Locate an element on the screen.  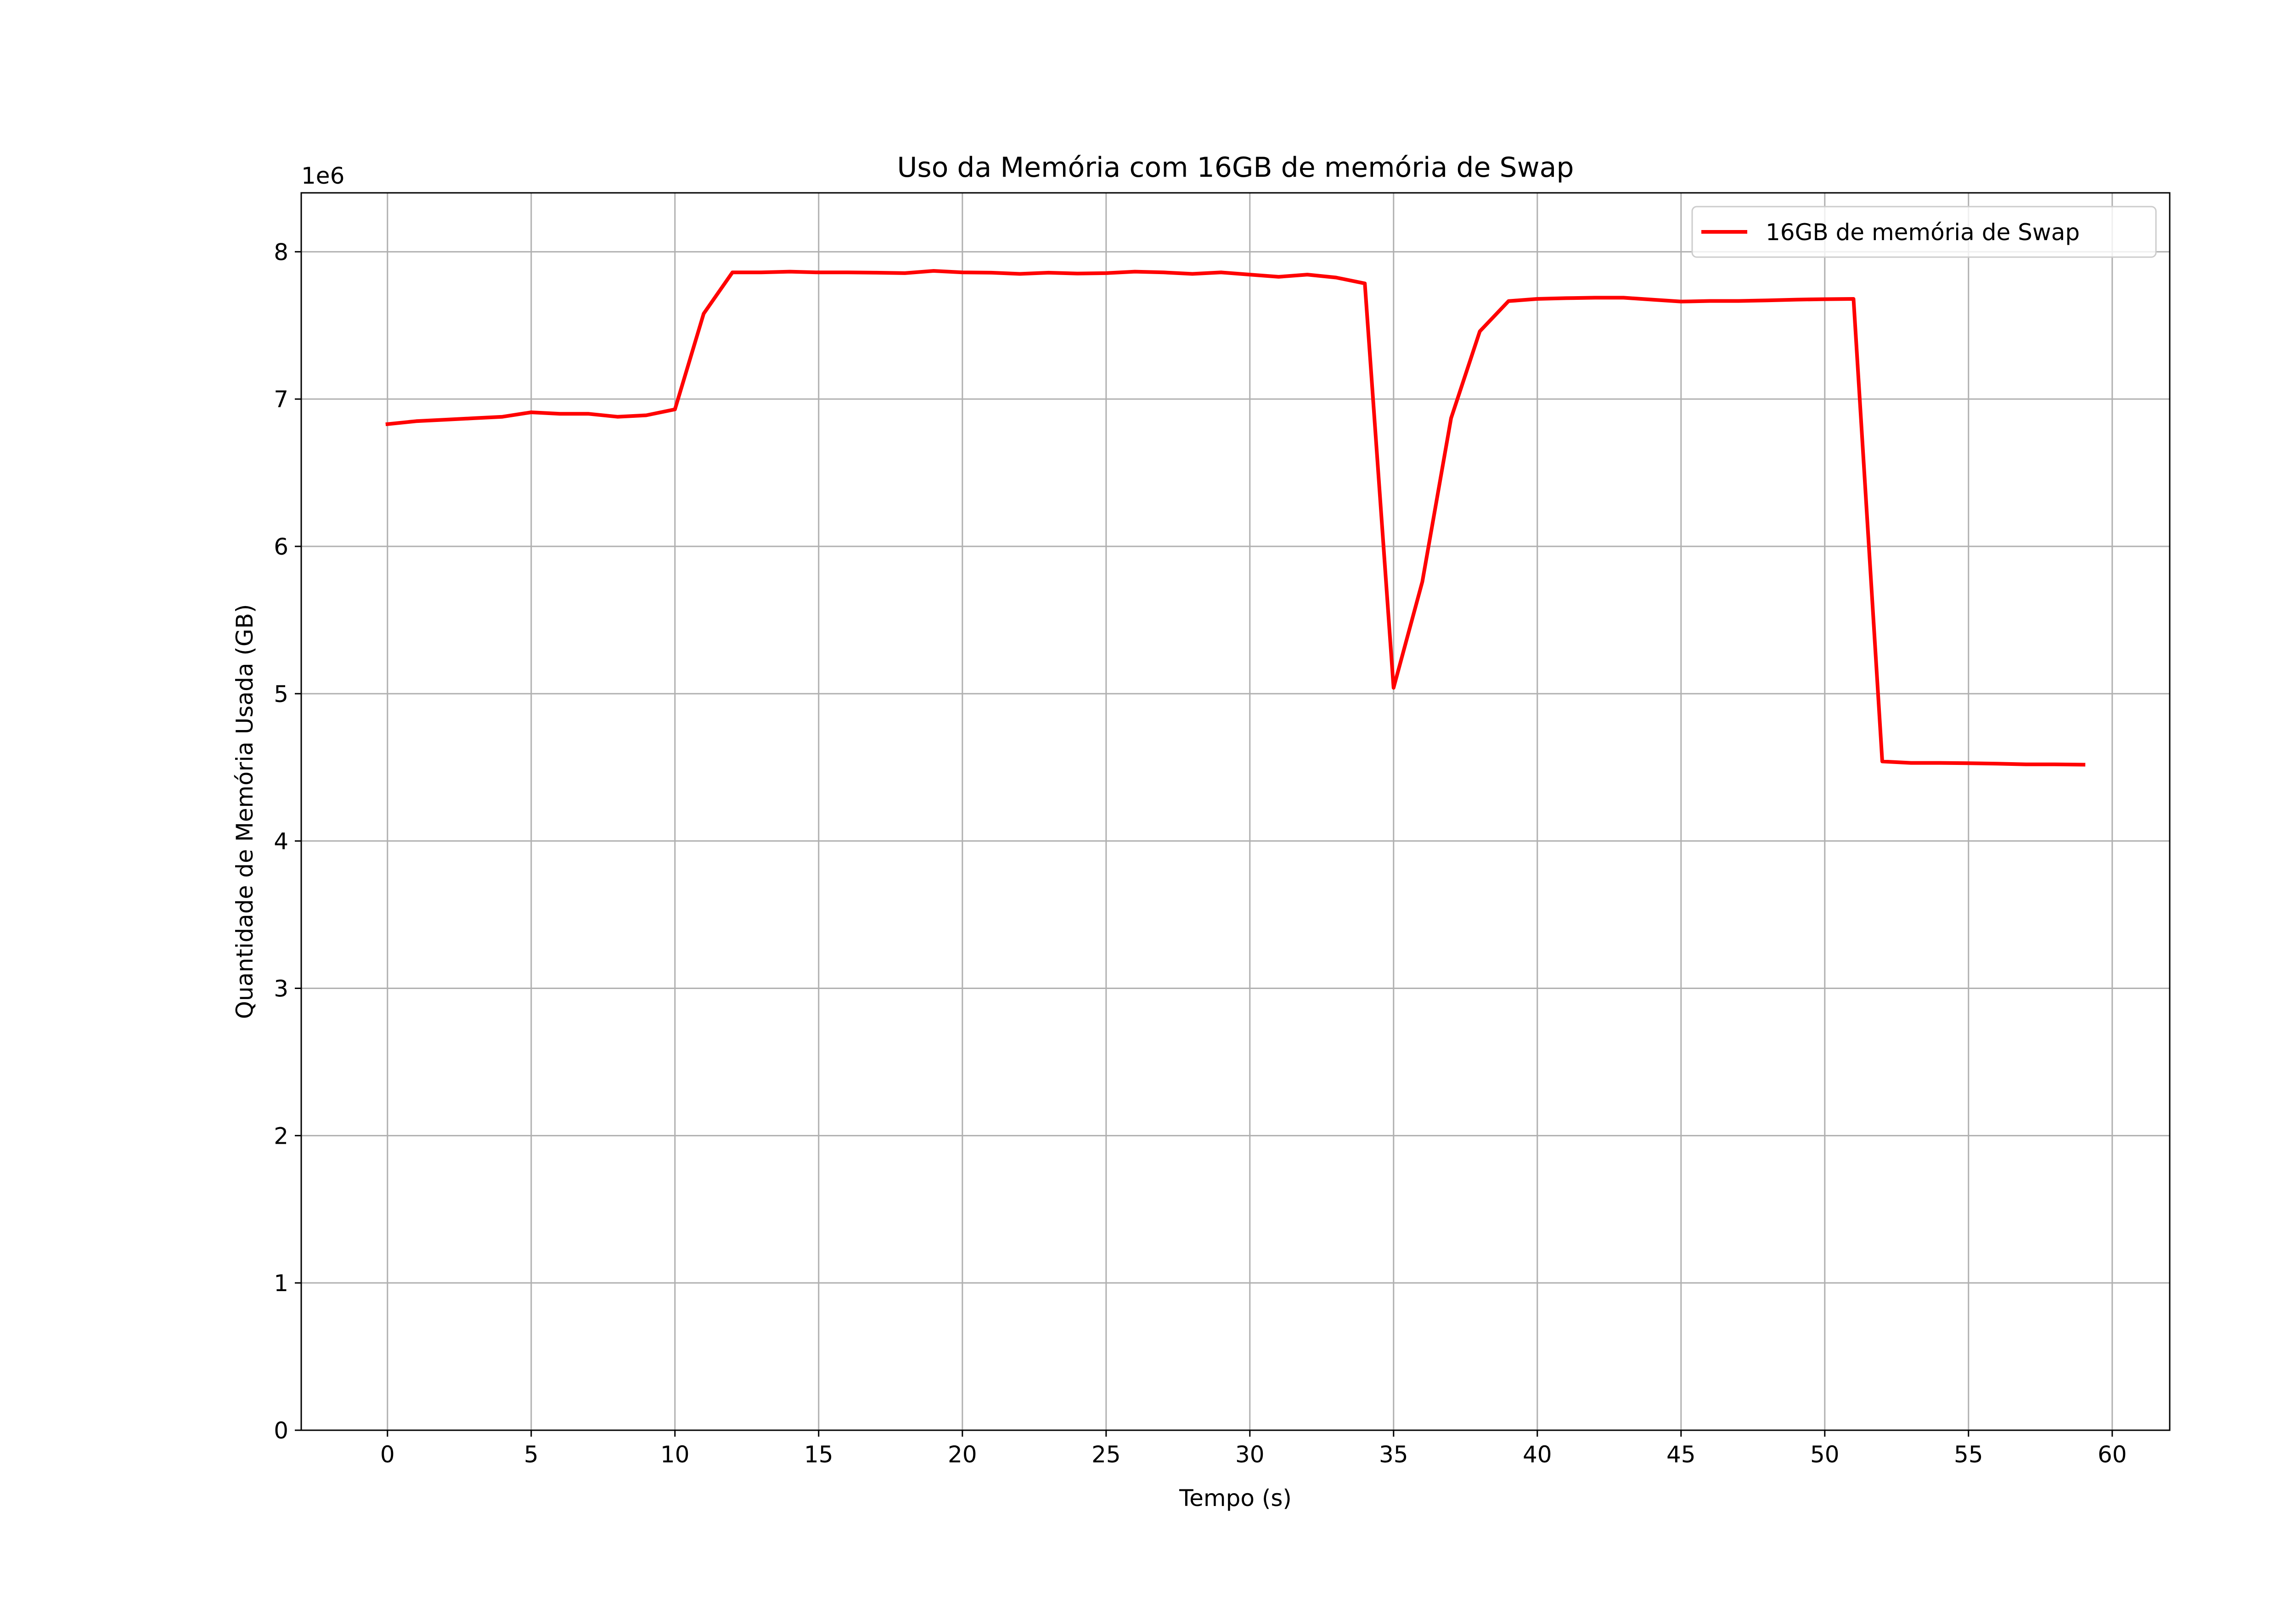
x-tick-label: 0 is located at coordinates (387, 1454).